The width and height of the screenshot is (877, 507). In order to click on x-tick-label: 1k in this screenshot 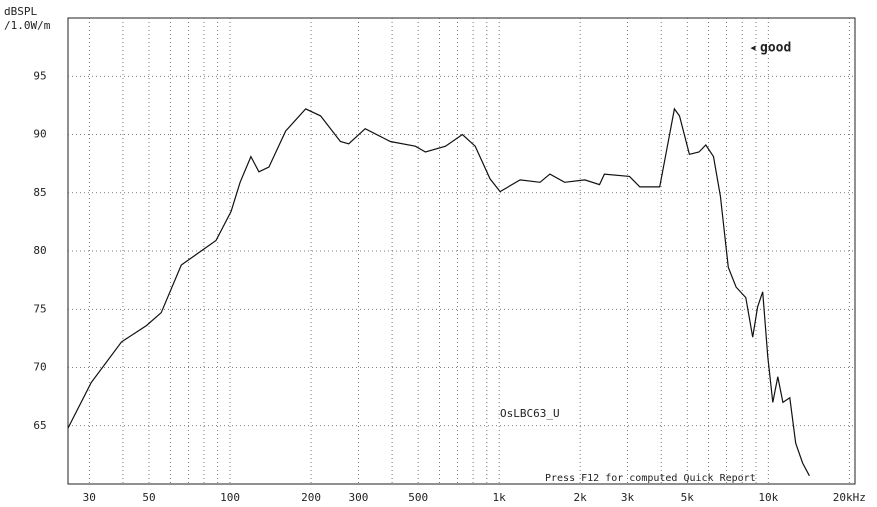, I will do `click(500, 497)`.